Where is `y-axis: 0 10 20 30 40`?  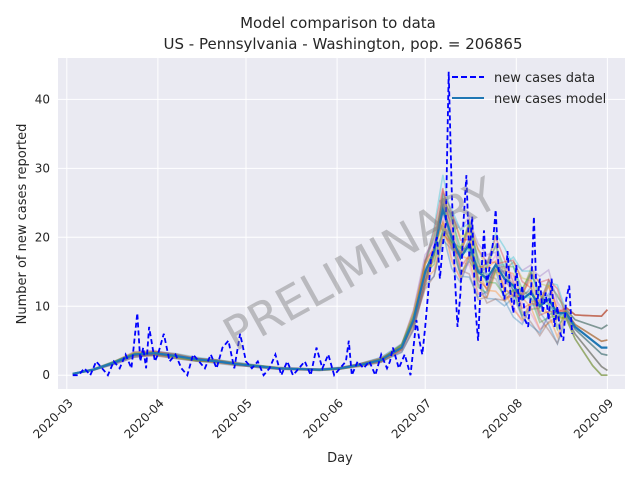 y-axis: 0 10 20 30 40 is located at coordinates (42, 237).